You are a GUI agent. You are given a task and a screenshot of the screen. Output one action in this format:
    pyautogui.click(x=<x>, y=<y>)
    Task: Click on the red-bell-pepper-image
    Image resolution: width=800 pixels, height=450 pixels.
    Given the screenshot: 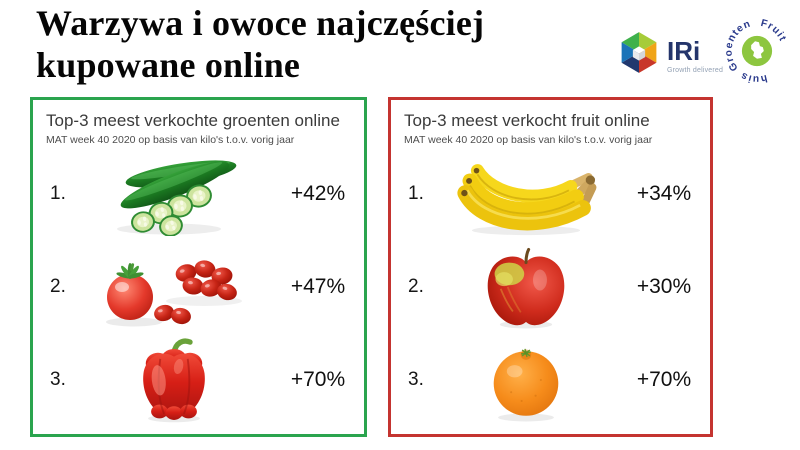 What is the action you would take?
    pyautogui.click(x=173, y=380)
    